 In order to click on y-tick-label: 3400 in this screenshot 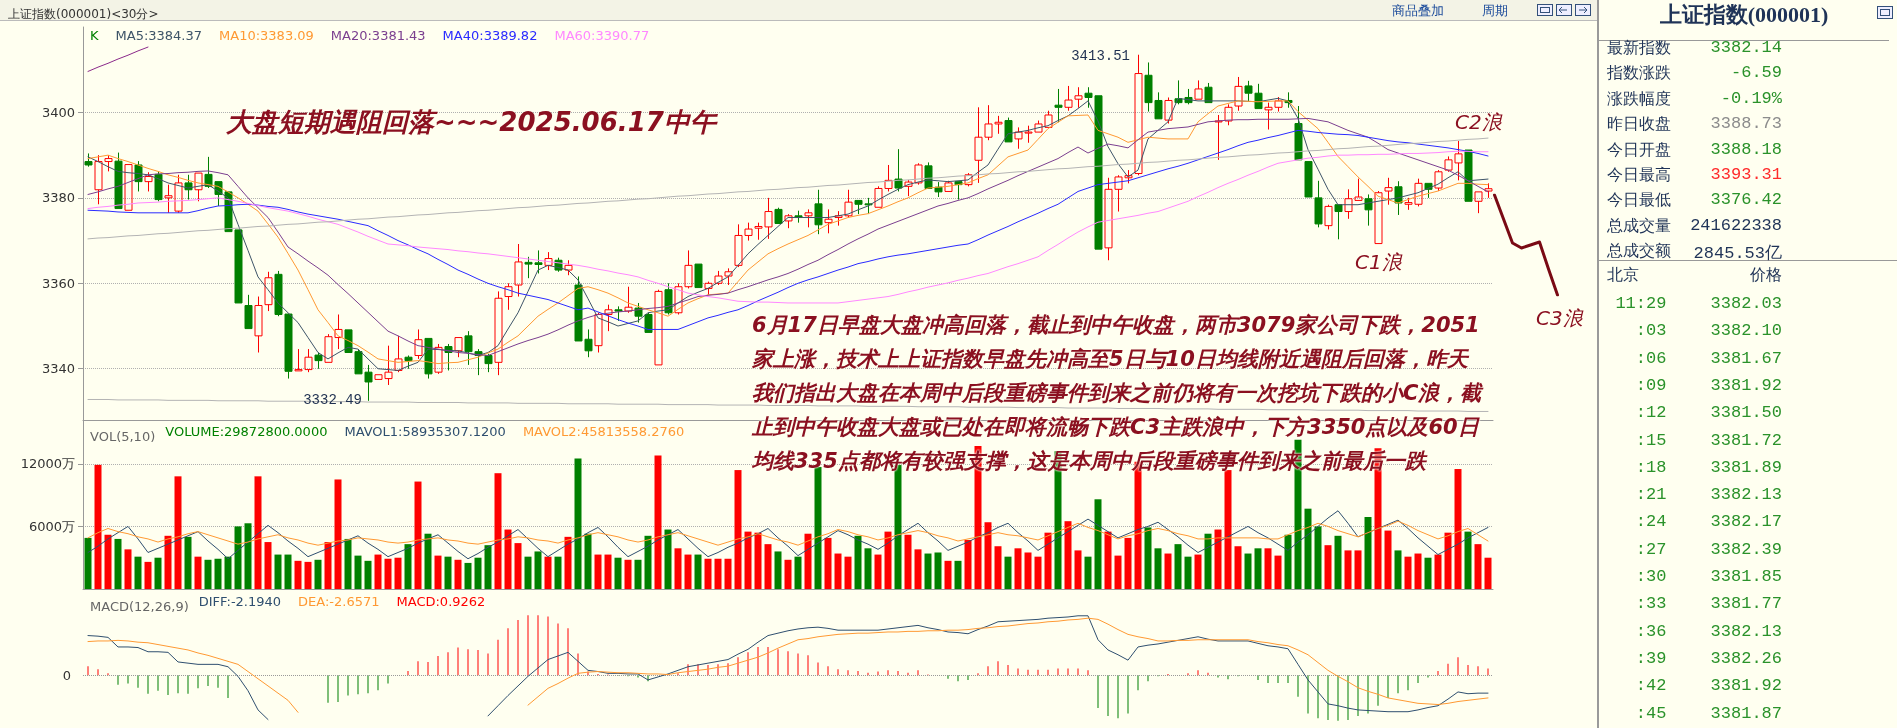, I will do `click(58, 112)`.